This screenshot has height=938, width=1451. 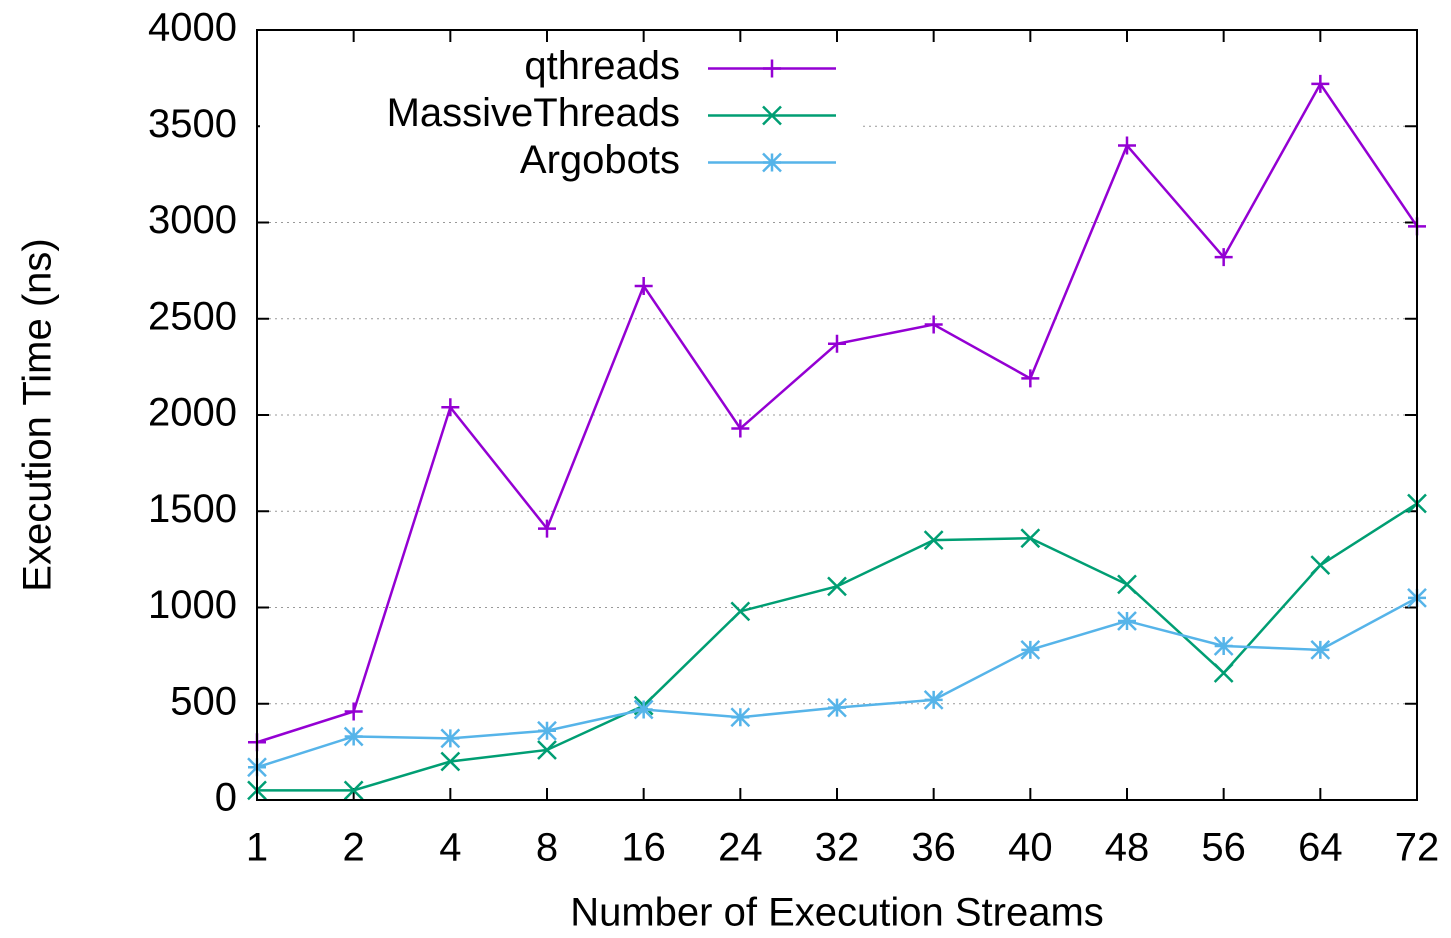 I want to click on x-tick-label: 40, so click(x=1030, y=848).